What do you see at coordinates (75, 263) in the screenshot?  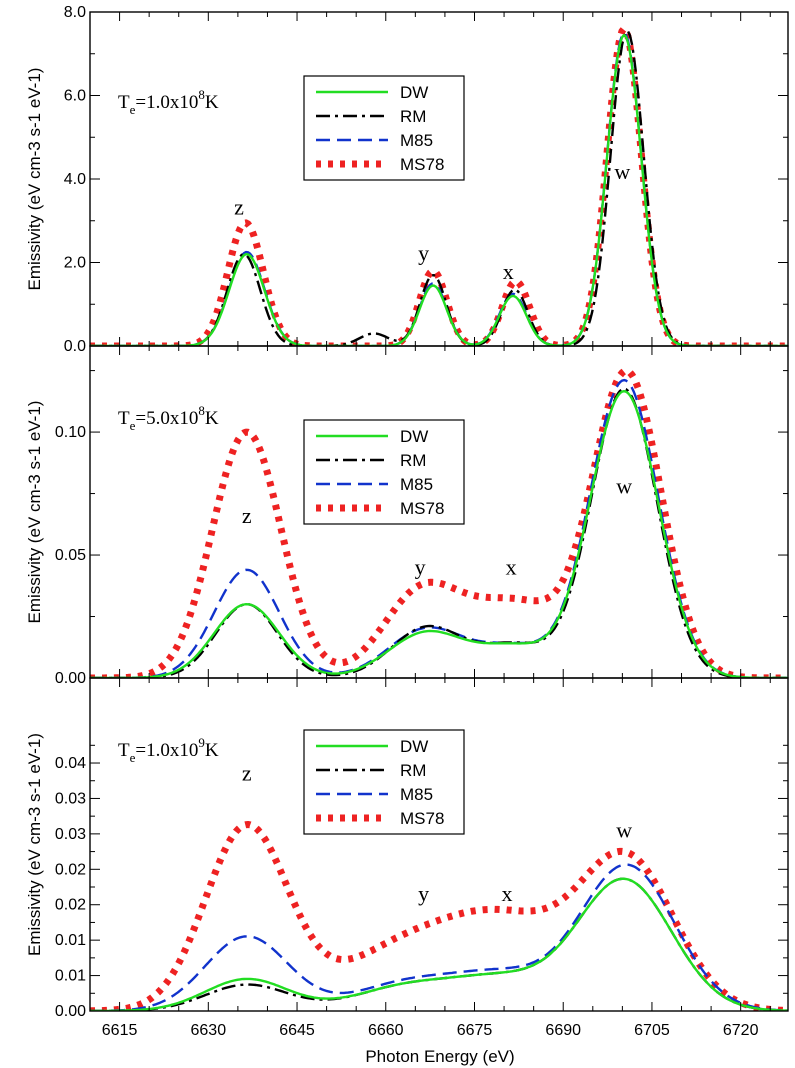 I see `y-tick-label: 2.0` at bounding box center [75, 263].